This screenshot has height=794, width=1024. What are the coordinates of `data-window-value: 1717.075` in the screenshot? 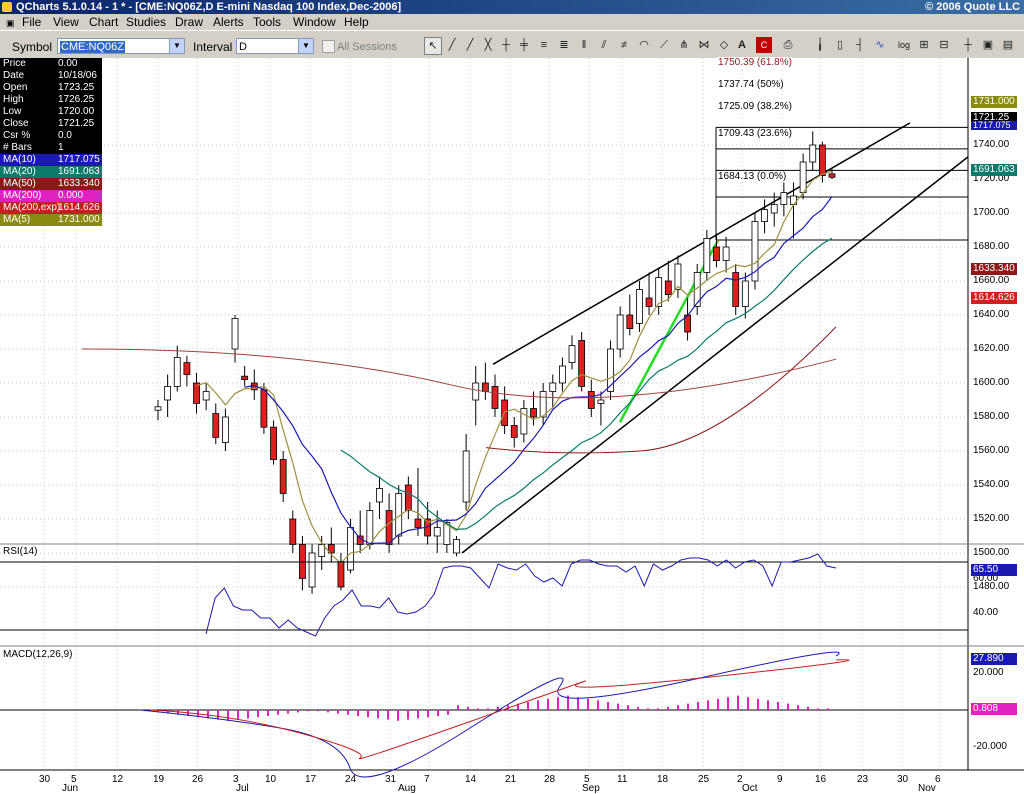 It's located at (79, 159).